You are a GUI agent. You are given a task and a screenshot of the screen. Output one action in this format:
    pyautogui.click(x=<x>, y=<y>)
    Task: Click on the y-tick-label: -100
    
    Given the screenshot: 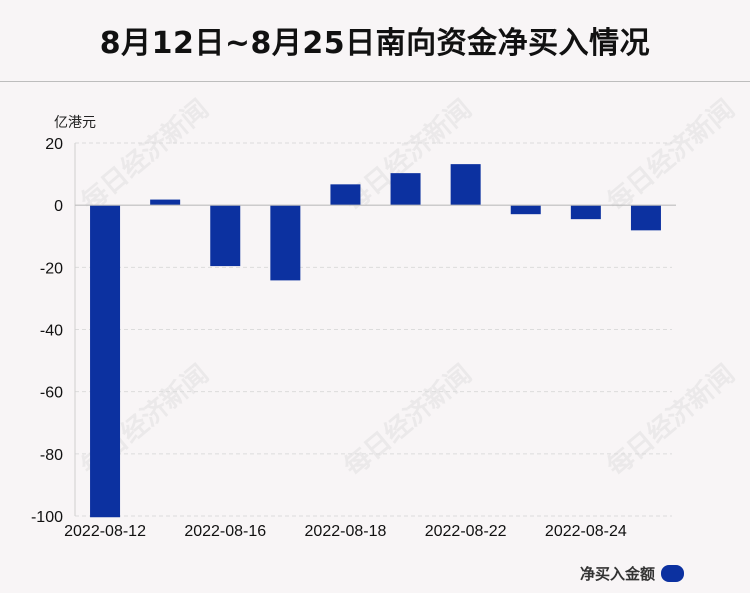 What is the action you would take?
    pyautogui.click(x=47, y=517)
    